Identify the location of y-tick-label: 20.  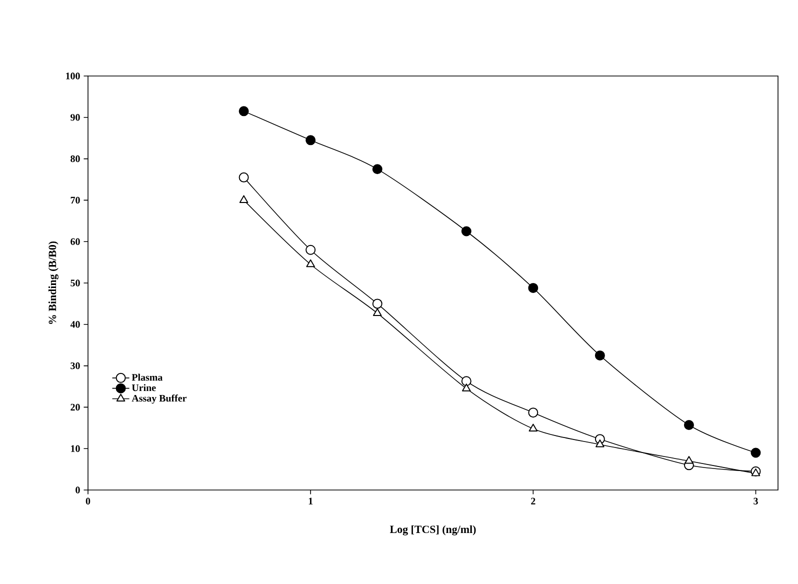
(75, 407).